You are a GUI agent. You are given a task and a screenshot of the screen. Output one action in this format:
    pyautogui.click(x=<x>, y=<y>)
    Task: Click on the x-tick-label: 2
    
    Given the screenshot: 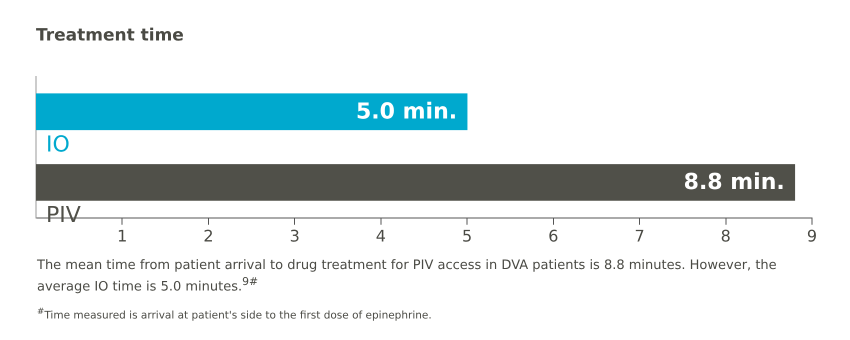 What is the action you would take?
    pyautogui.click(x=208, y=236)
    